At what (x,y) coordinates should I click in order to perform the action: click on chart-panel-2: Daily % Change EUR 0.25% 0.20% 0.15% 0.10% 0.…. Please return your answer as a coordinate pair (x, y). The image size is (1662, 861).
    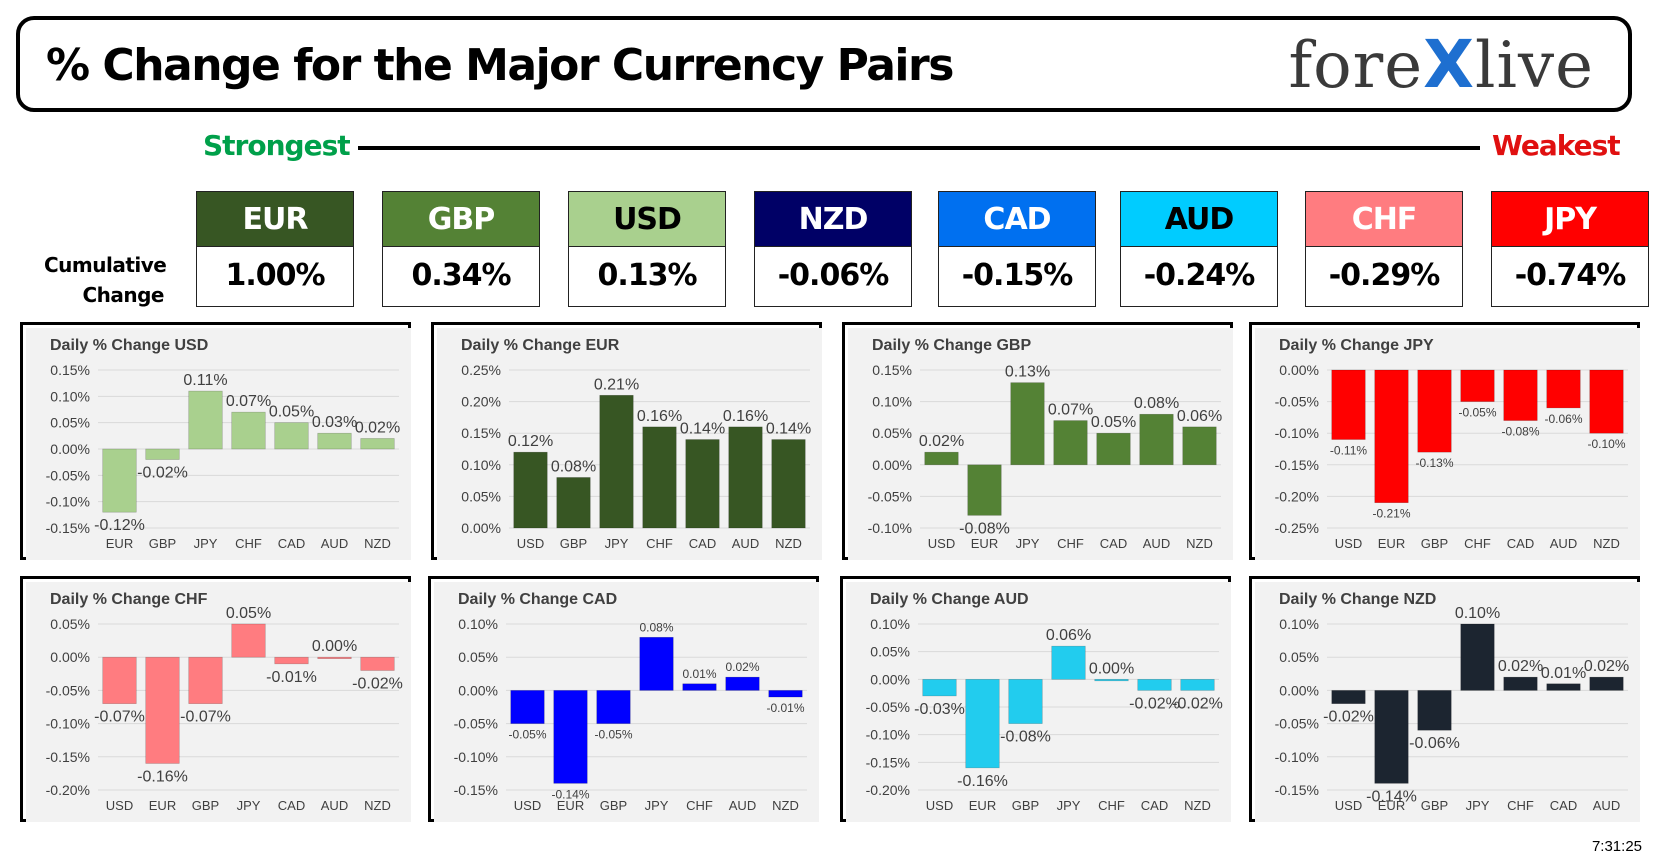
    Looking at the image, I should click on (626, 441).